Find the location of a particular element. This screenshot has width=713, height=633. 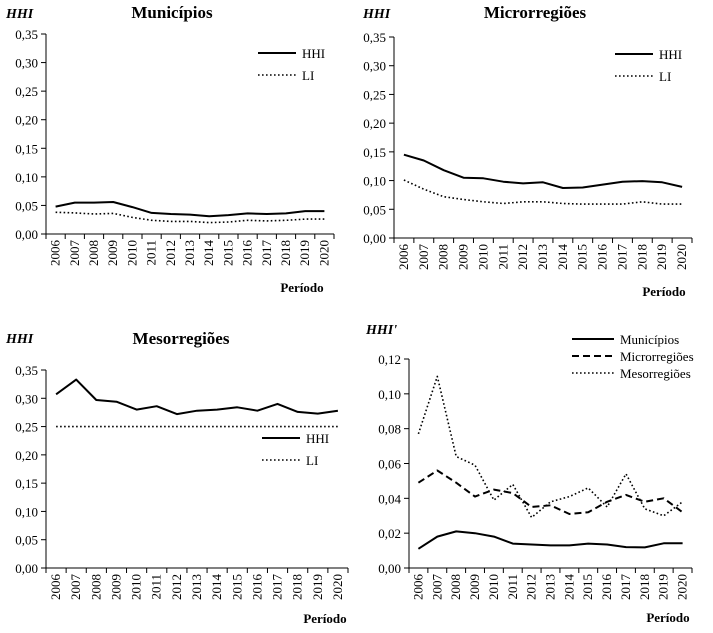

legend-label: HHI is located at coordinates (317, 438).